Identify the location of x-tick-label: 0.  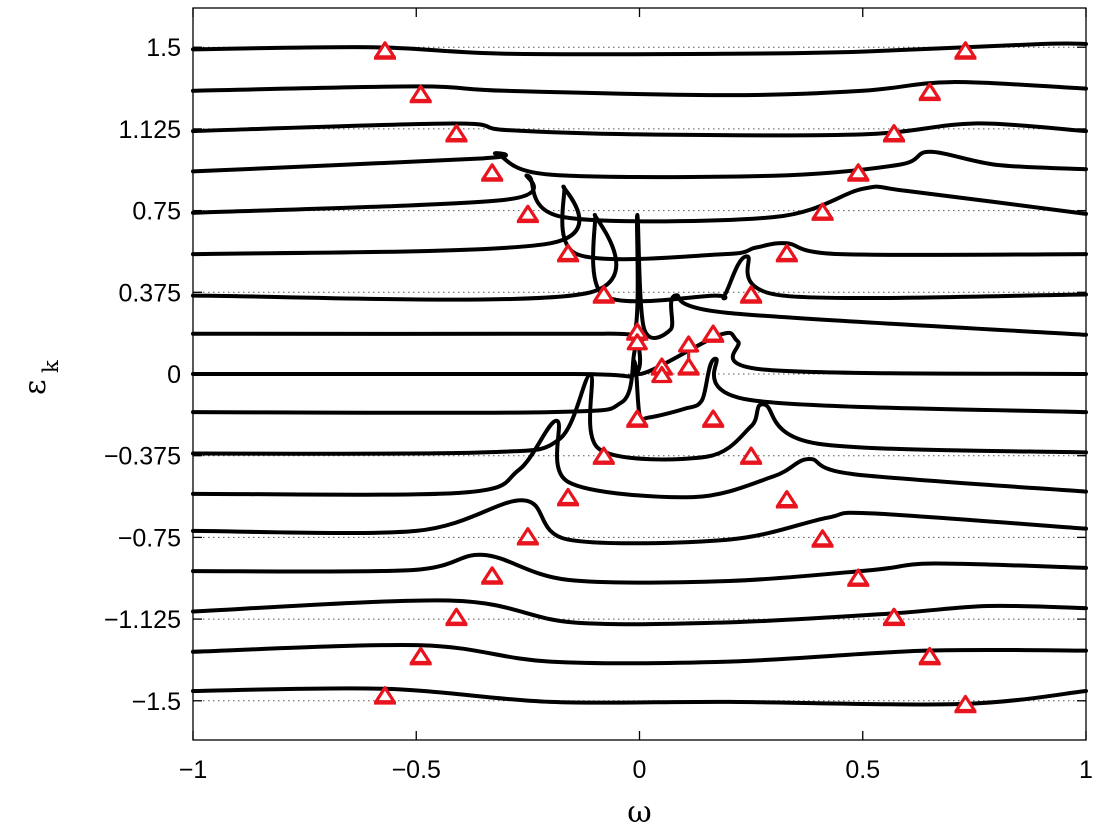
(640, 770).